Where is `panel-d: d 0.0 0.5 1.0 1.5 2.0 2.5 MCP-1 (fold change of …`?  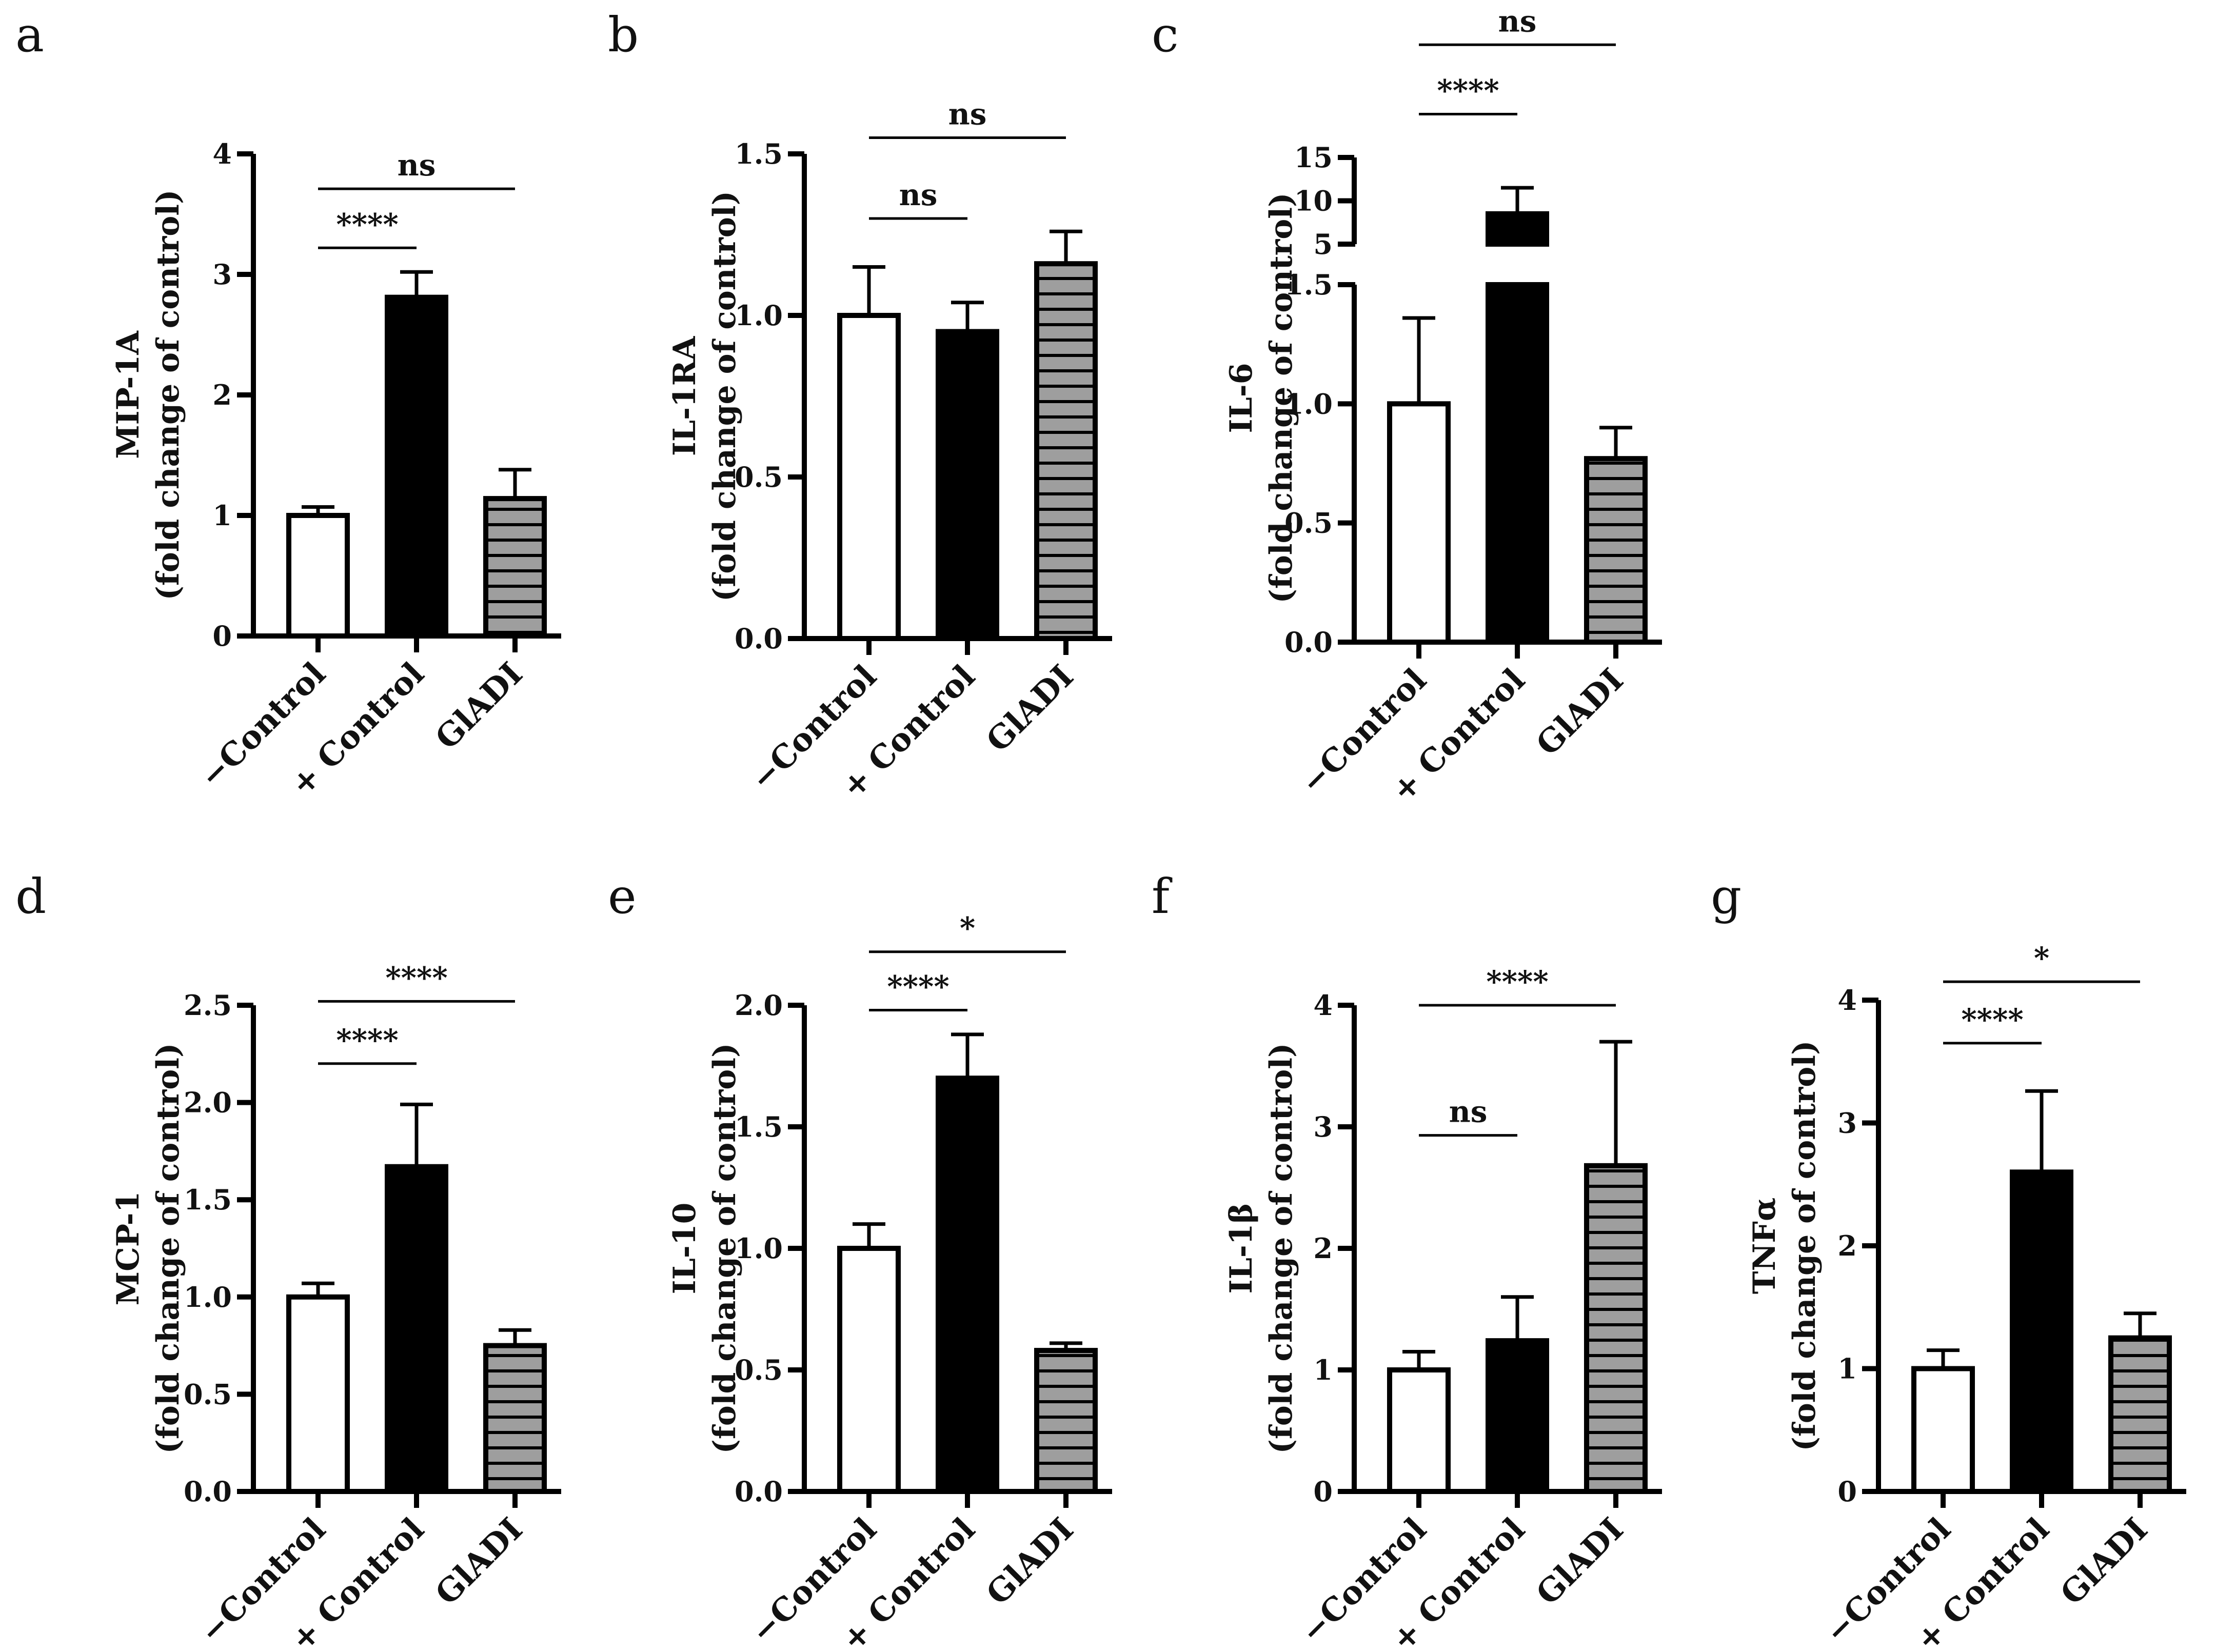
panel-d: d 0.0 0.5 1.0 1.5 2.0 2.5 MCP-1 (fold change of … is located at coordinates (288, 1260).